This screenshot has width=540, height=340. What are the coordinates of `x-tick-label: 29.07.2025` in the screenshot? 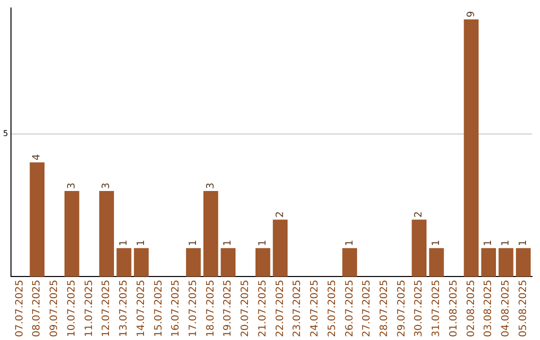 It's located at (402, 309).